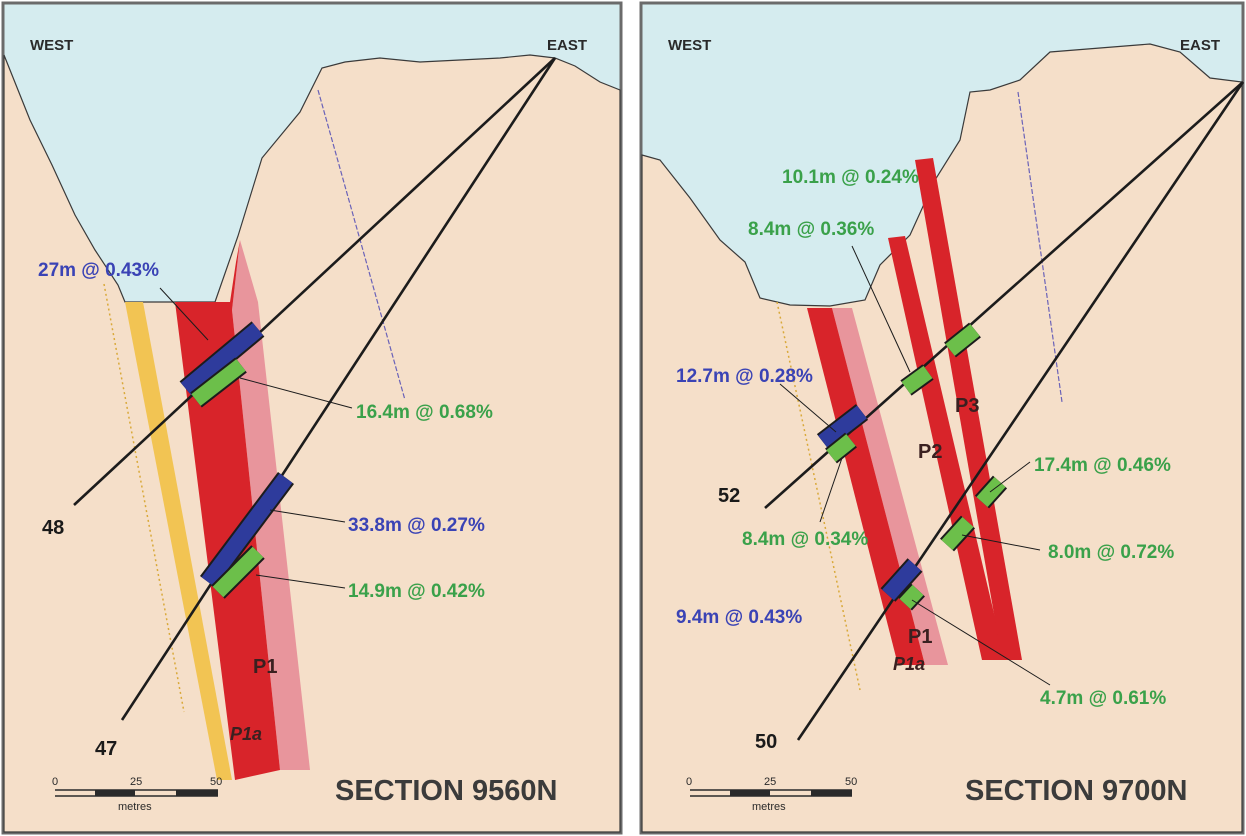 This screenshot has height=836, width=1246. What do you see at coordinates (136, 782) in the screenshot?
I see `left-scale-tick-25: 25` at bounding box center [136, 782].